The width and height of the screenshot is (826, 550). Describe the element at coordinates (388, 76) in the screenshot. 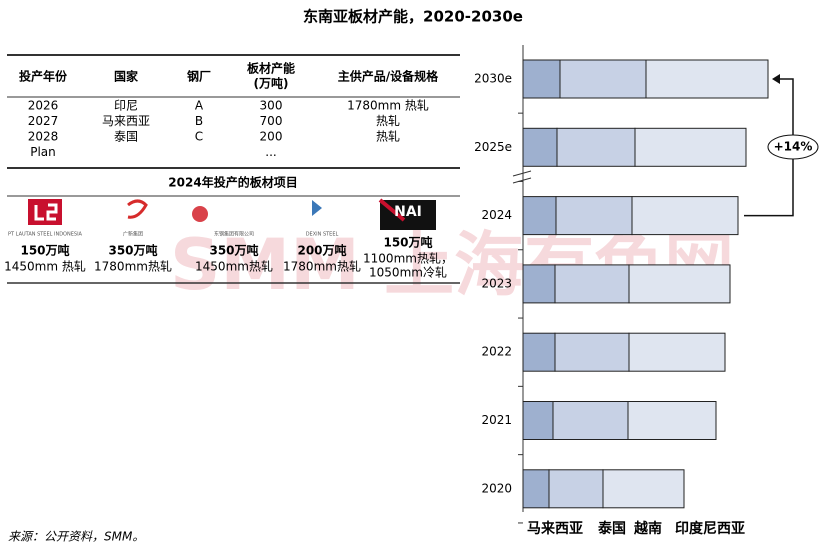

I see `header-cell: 主供产品/设备规格` at that location.